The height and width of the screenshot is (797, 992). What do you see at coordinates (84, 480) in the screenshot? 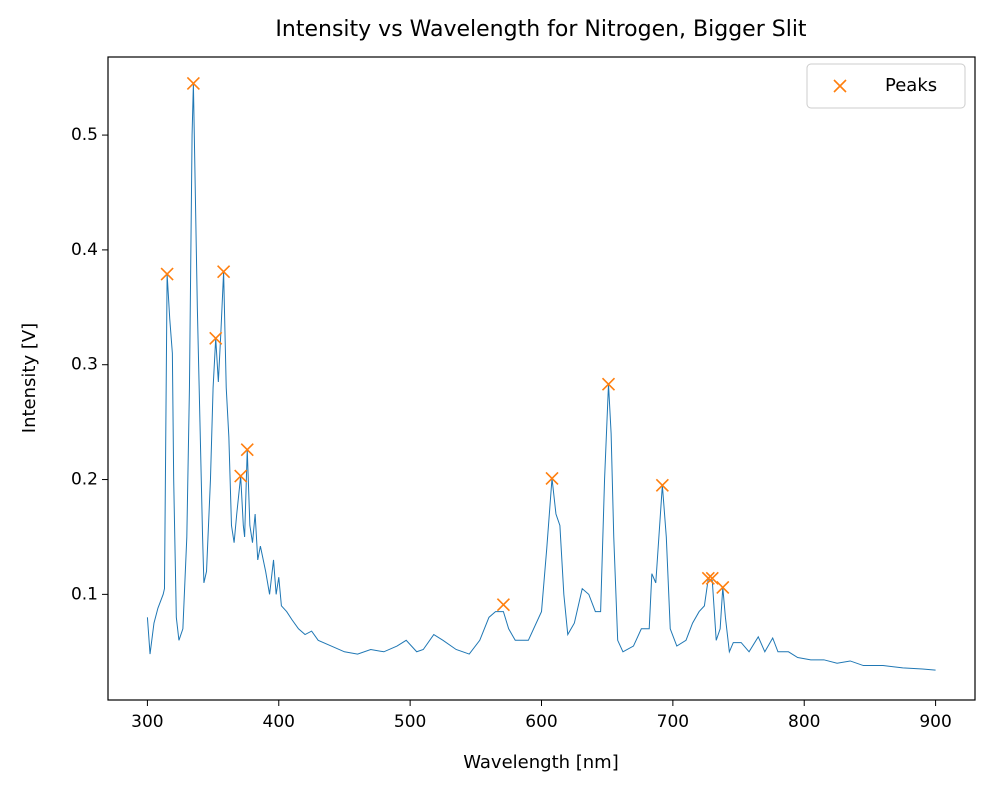
I see `y-tick-label: 0.2` at bounding box center [84, 480].